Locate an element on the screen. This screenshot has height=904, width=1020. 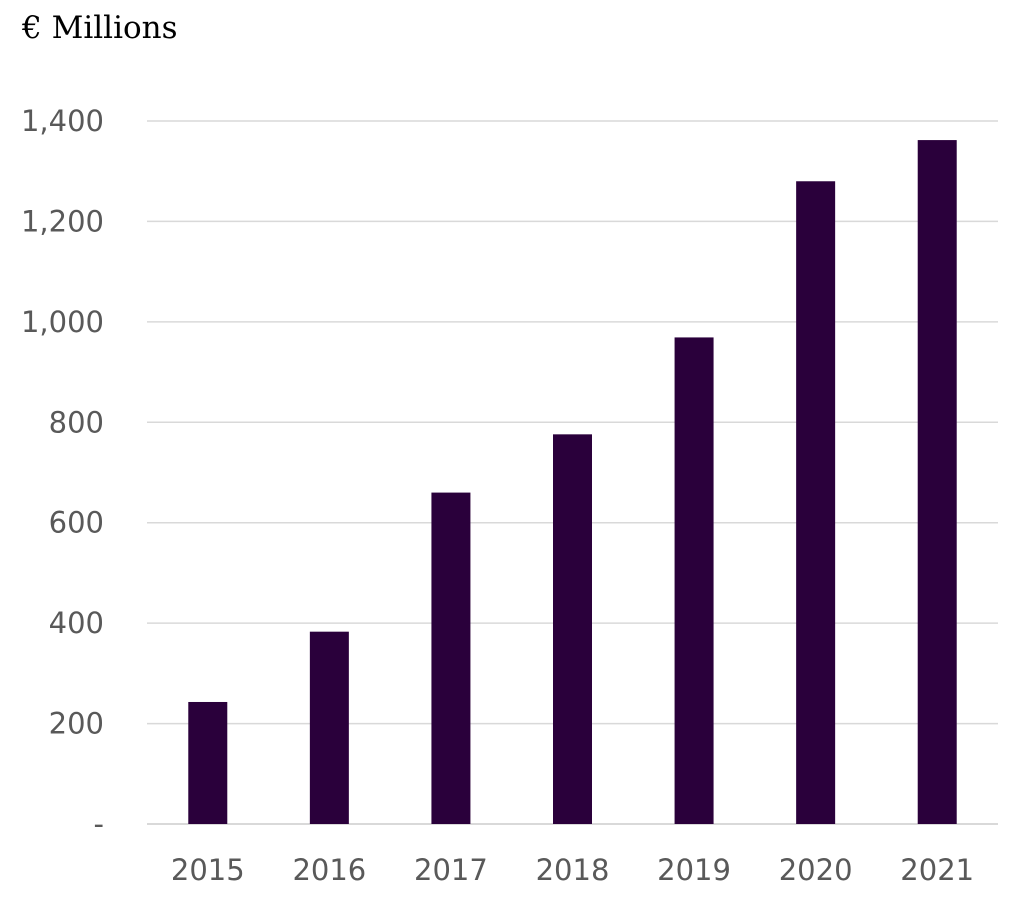
x-tick-label: 2020 is located at coordinates (816, 870).